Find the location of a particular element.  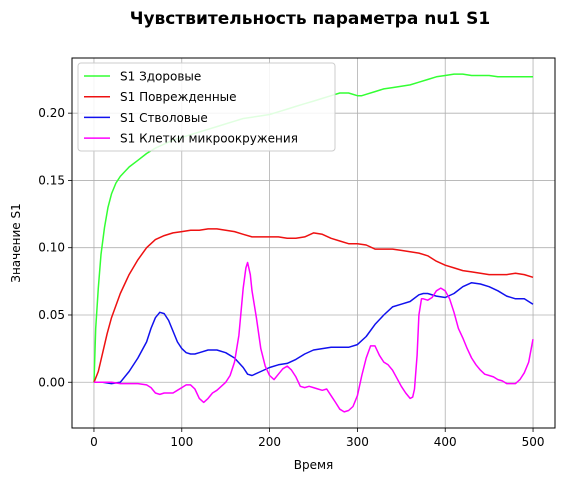

x-tick-label: 500 is located at coordinates (533, 442).